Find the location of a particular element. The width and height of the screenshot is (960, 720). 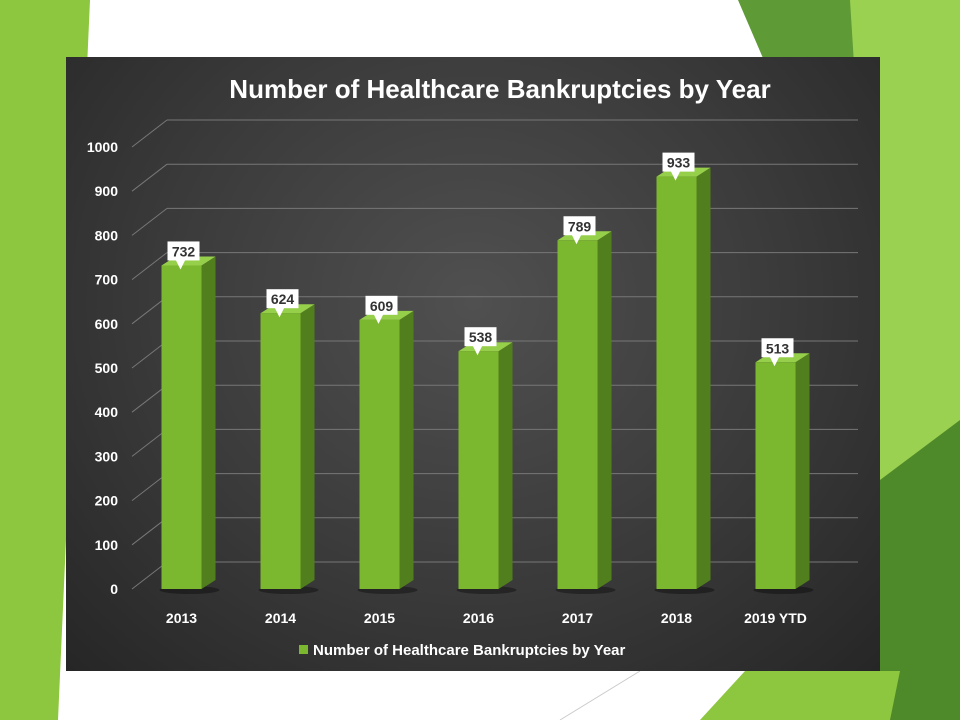

data-label-text: 513 is located at coordinates (778, 348).